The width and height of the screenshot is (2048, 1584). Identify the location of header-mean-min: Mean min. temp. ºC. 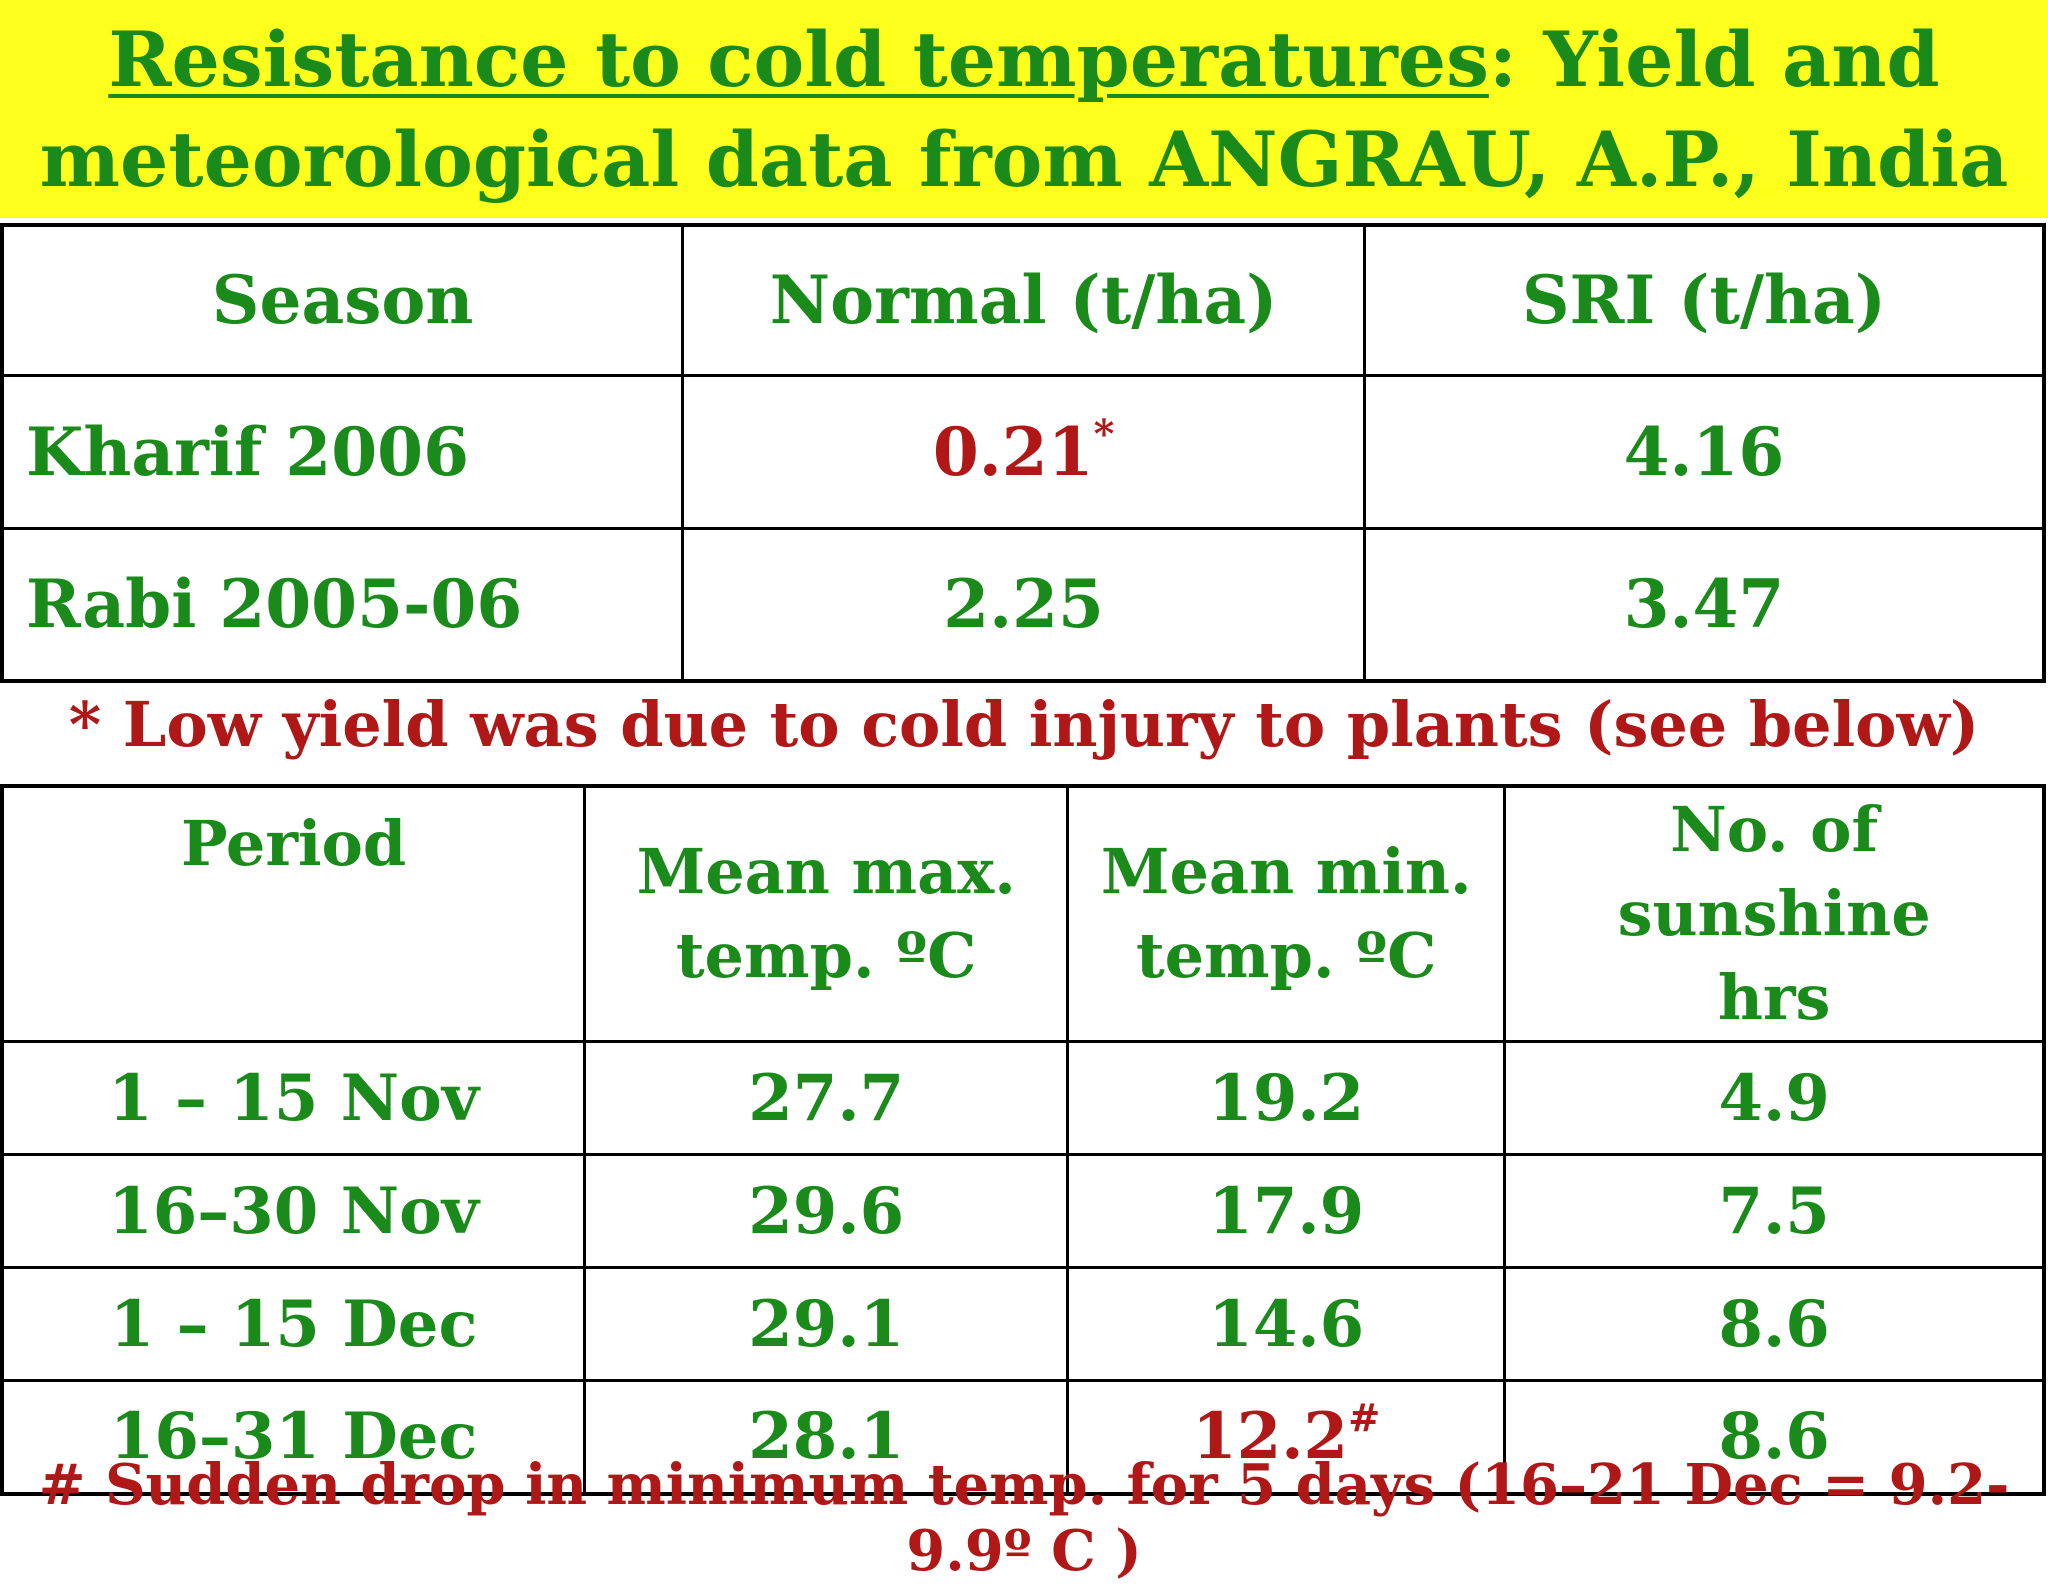
(1286, 913).